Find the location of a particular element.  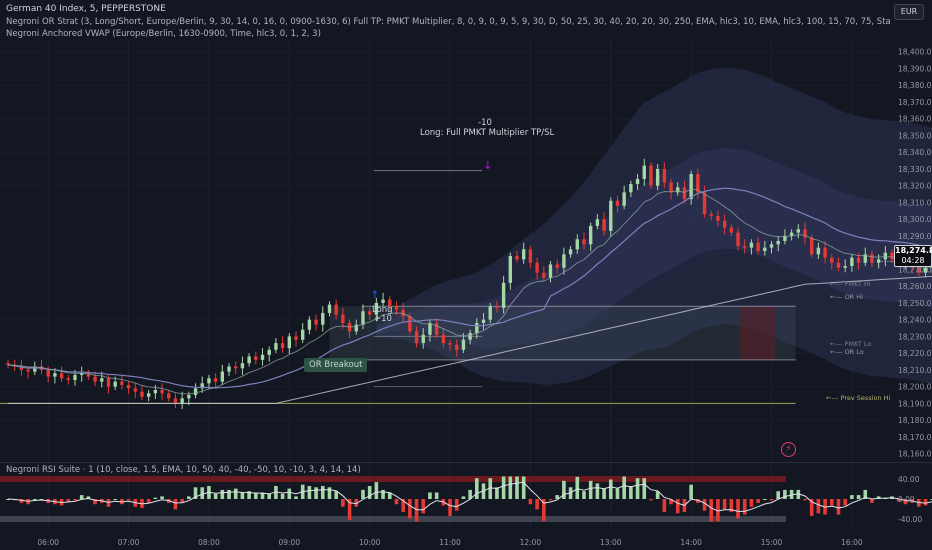

y-tick-label: 18,270.0 is located at coordinates (915, 269).